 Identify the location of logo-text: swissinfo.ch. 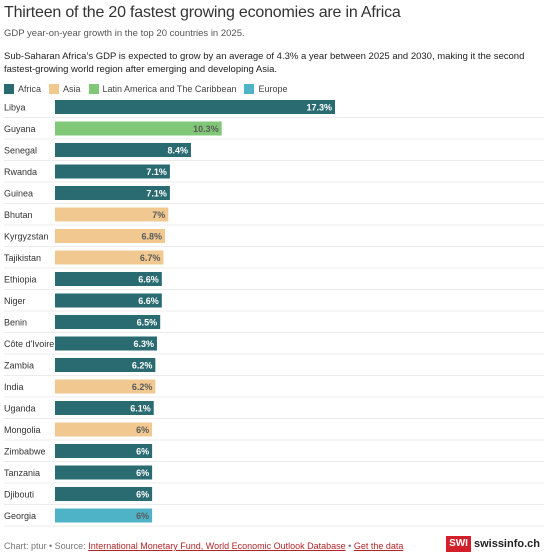
(506, 544).